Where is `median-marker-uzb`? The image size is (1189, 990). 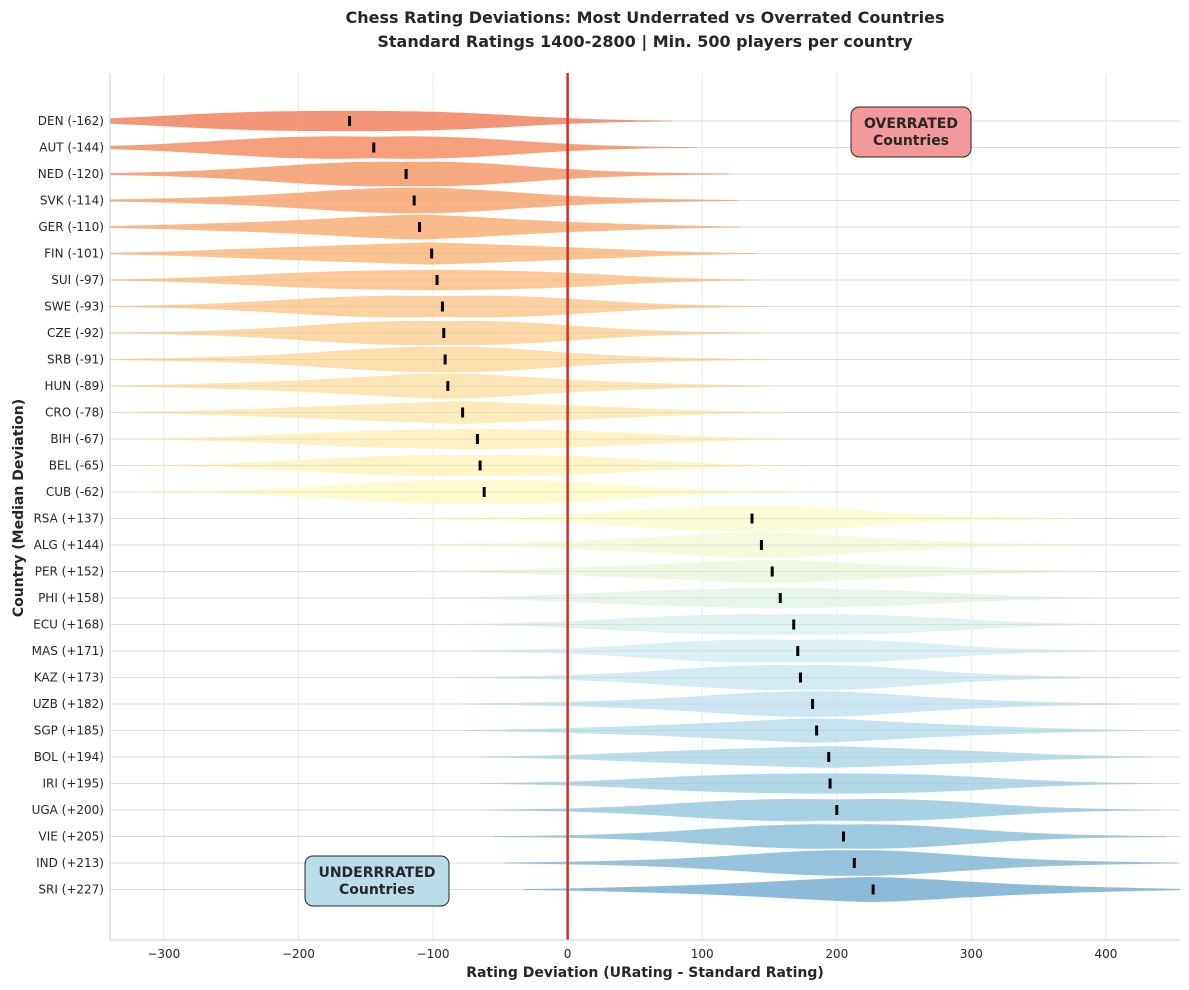
median-marker-uzb is located at coordinates (813, 704).